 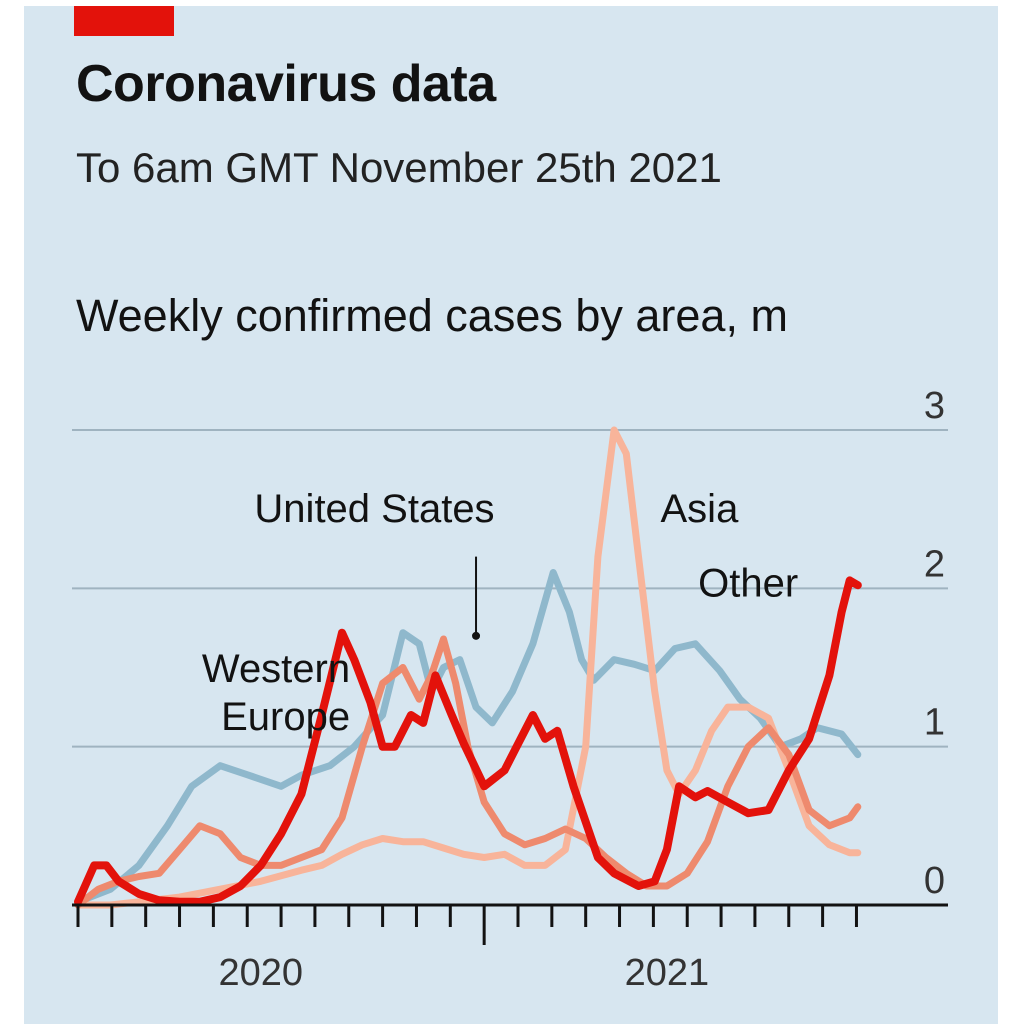 What do you see at coordinates (399, 167) in the screenshot?
I see `page-subtitle: To 6am GMT November 25th 2021` at bounding box center [399, 167].